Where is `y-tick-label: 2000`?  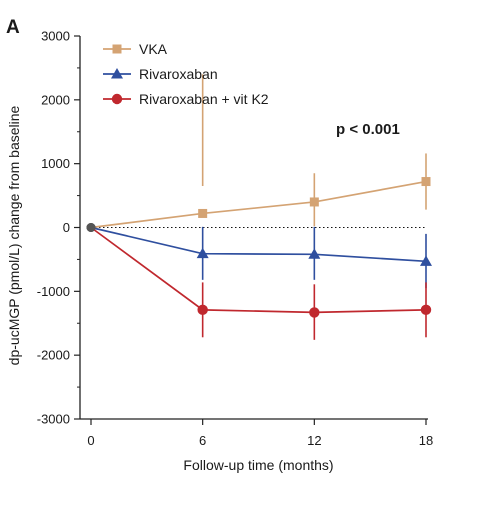 y-tick-label: 2000 is located at coordinates (55, 99).